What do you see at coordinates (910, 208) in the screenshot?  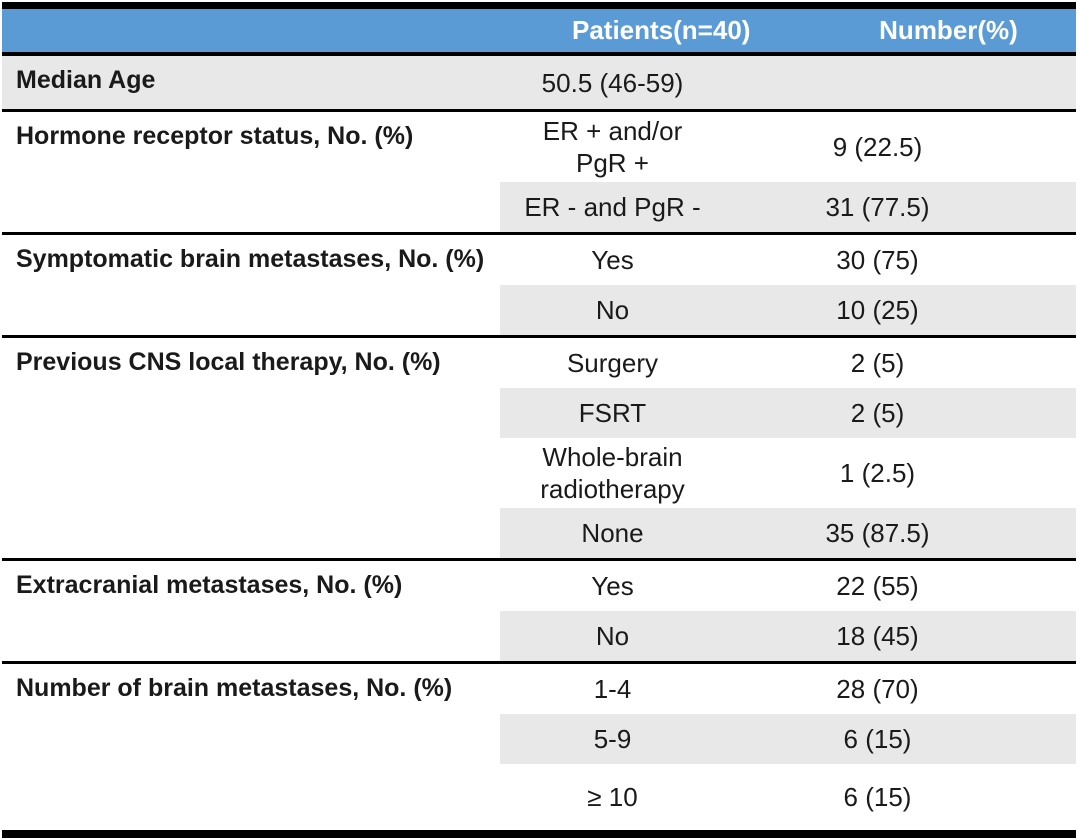 I see `number-cell: 31 (77.5)` at bounding box center [910, 208].